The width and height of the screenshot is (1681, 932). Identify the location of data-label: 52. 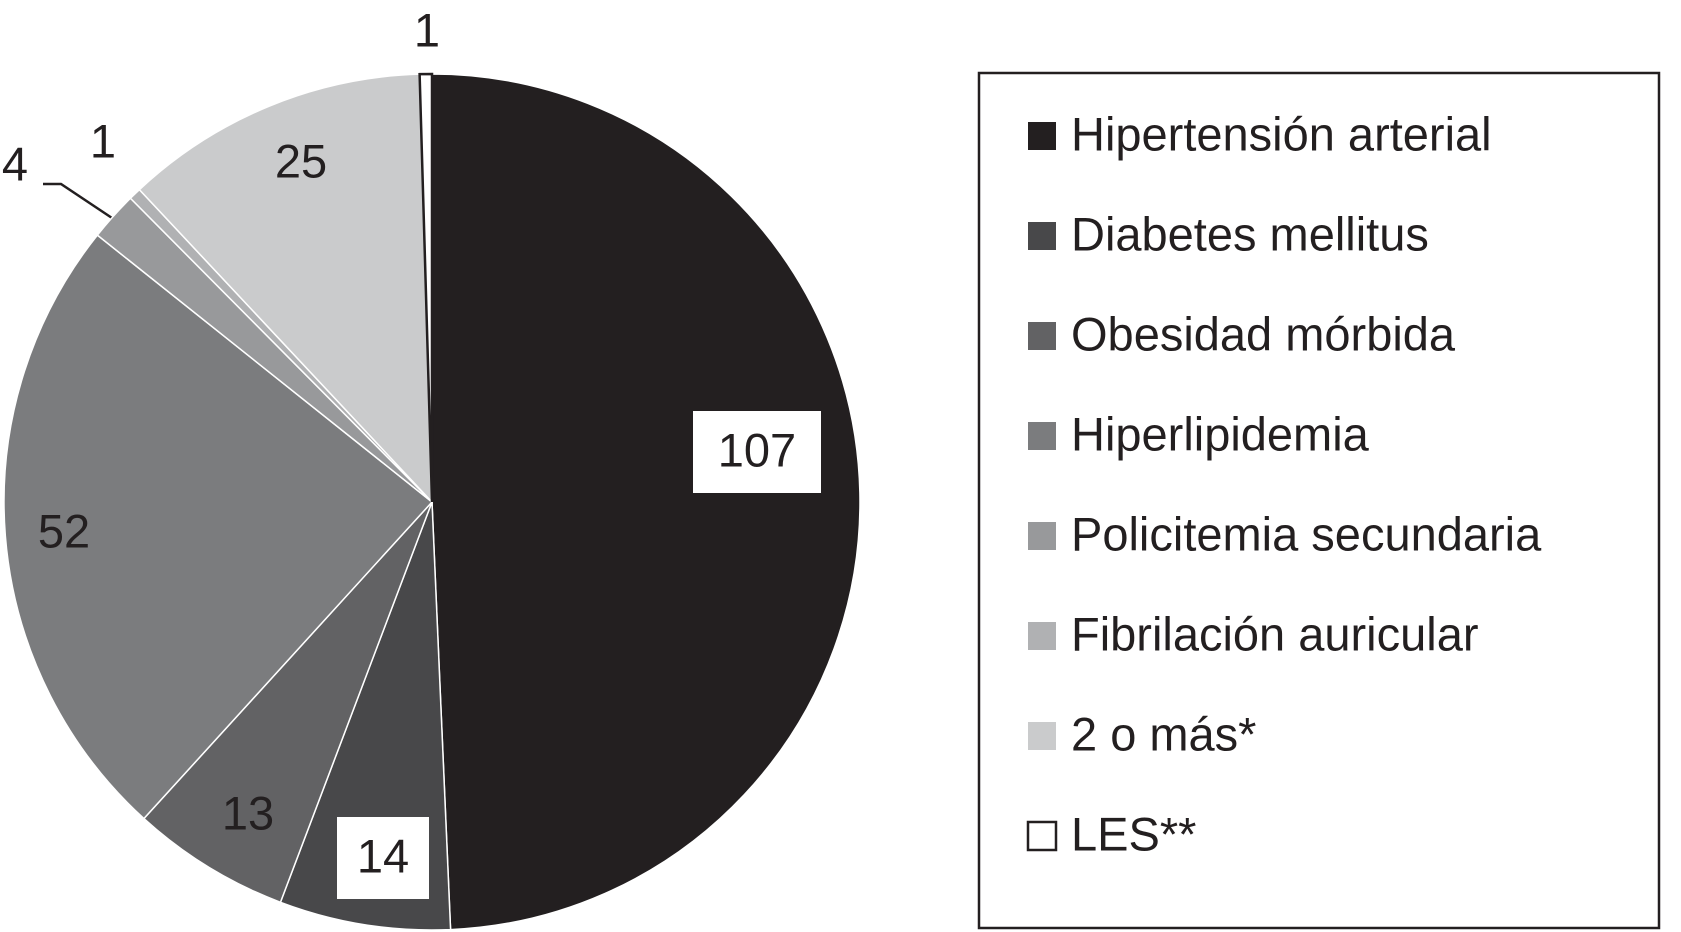
(64, 530).